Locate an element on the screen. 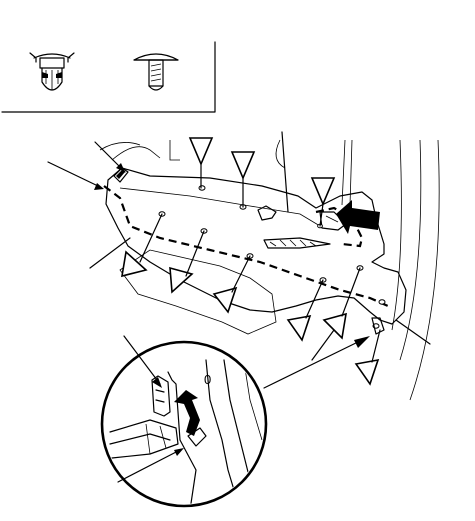  clip-fastener-icon is located at coordinates (52, 71).